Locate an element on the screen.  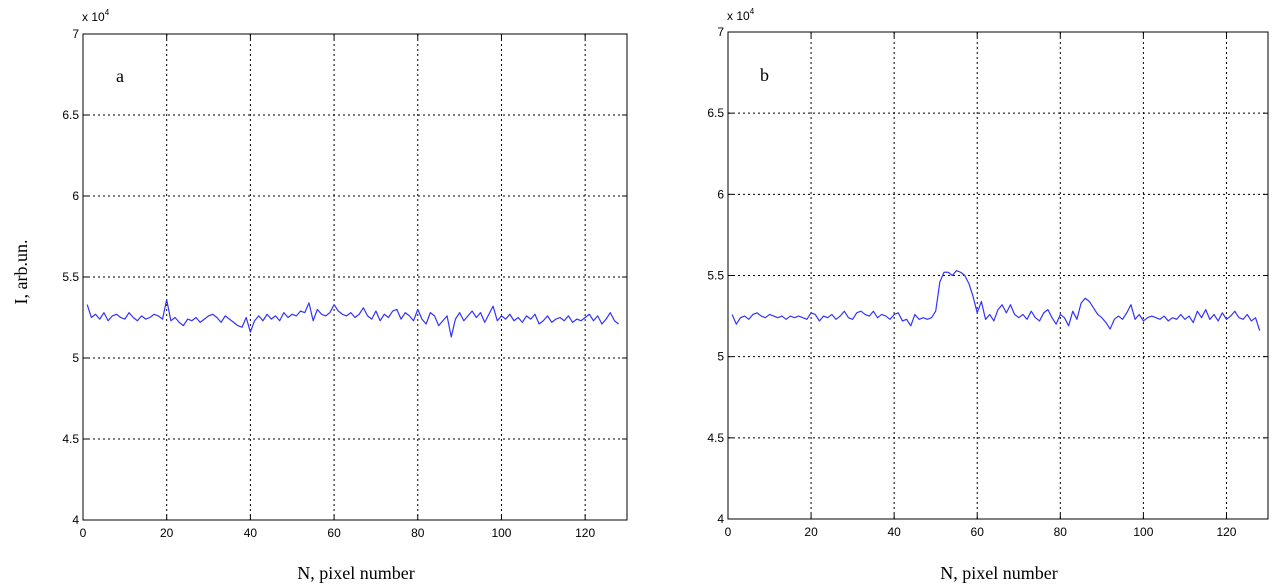
y-tick-label-a: 6 is located at coordinates (75, 196).